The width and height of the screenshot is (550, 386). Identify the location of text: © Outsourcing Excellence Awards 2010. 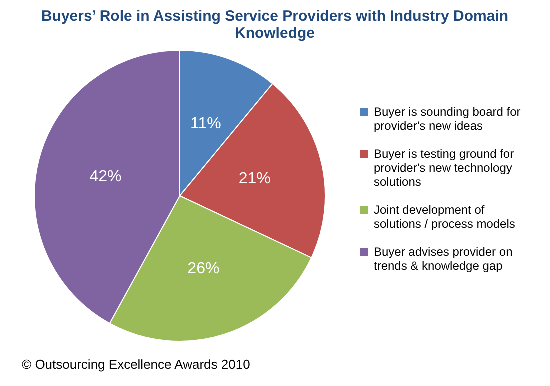
(136, 364).